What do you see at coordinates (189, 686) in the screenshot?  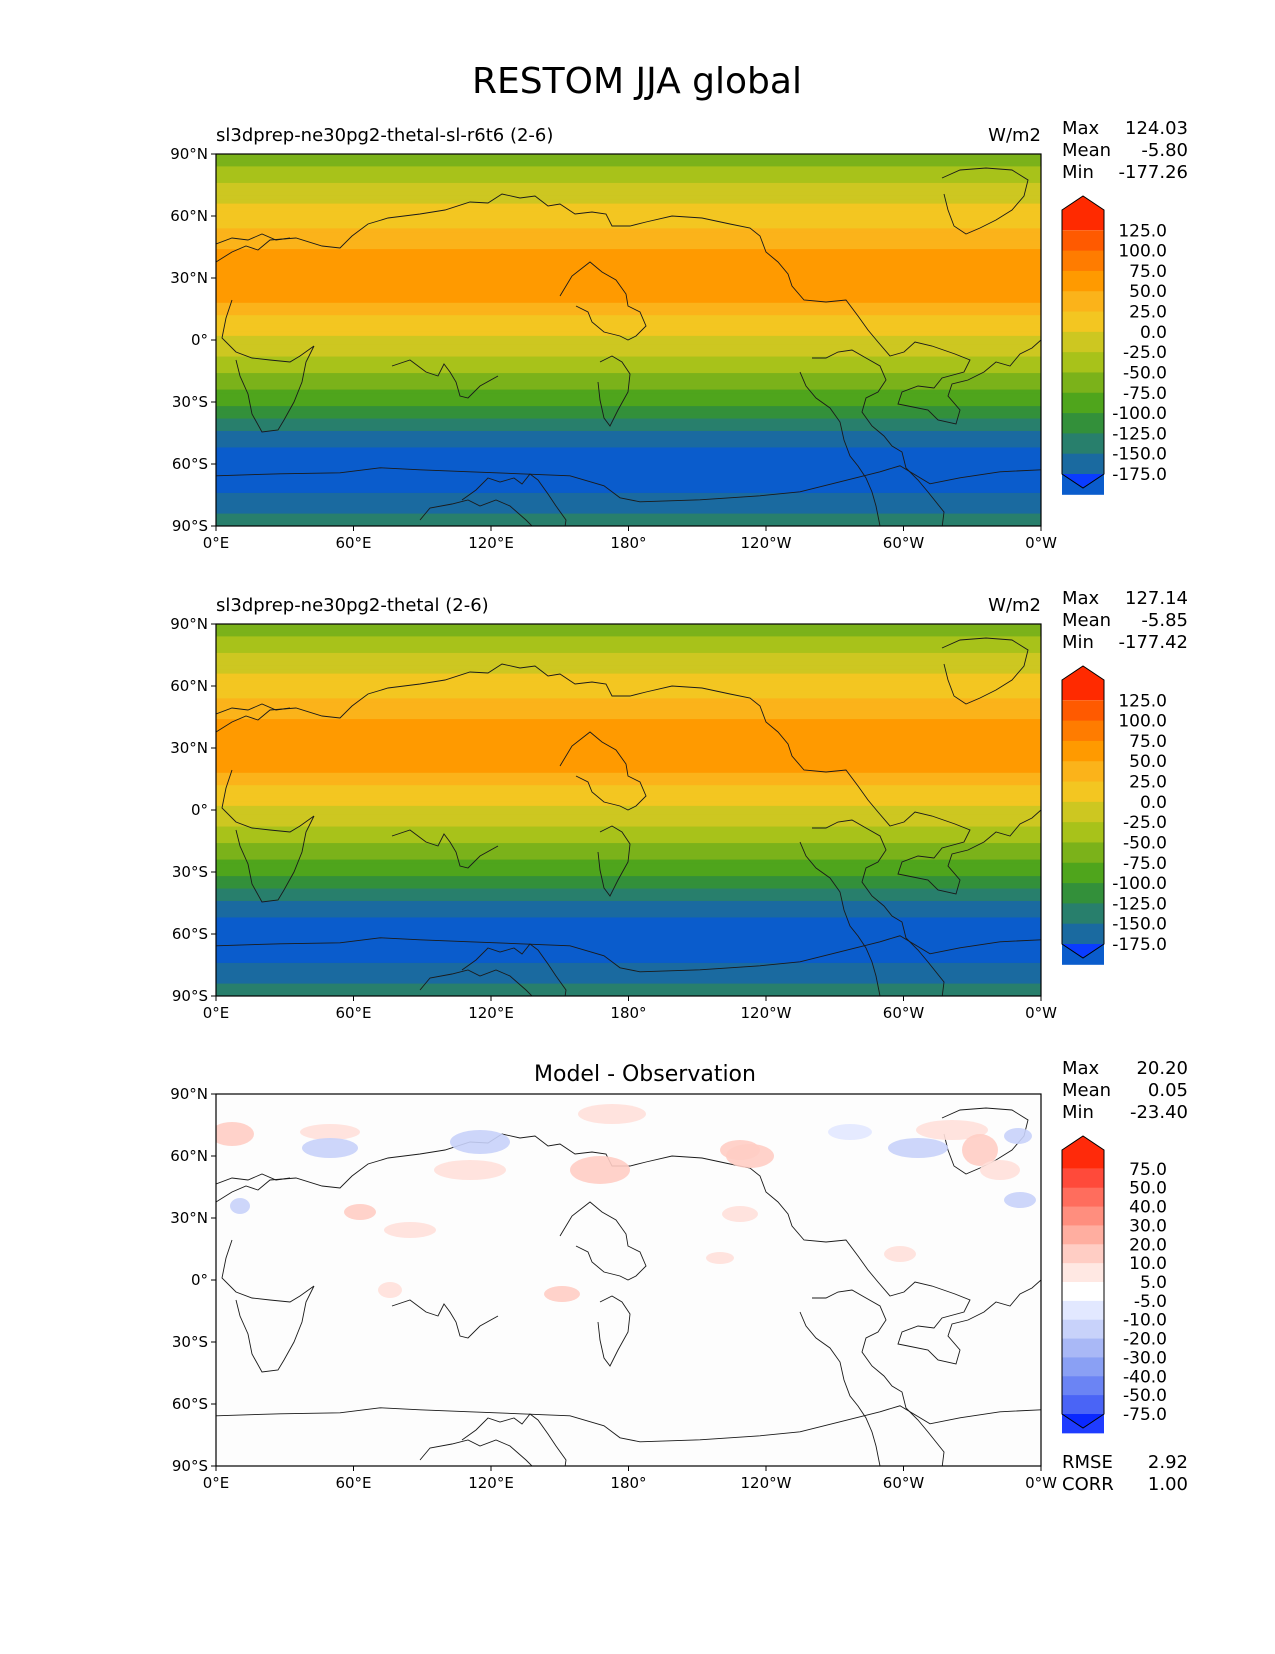 I see `y-tick-label: 60°N` at bounding box center [189, 686].